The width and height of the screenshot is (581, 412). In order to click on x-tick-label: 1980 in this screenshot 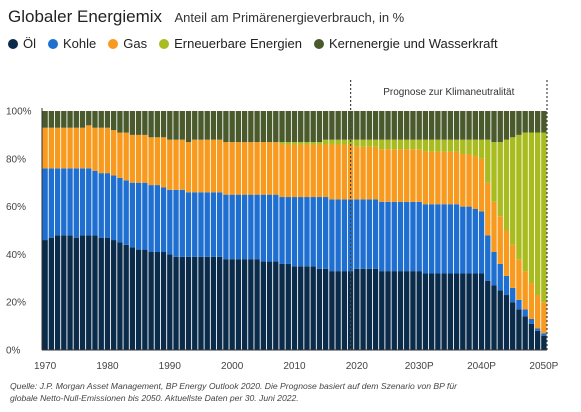, I will do `click(107, 366)`.